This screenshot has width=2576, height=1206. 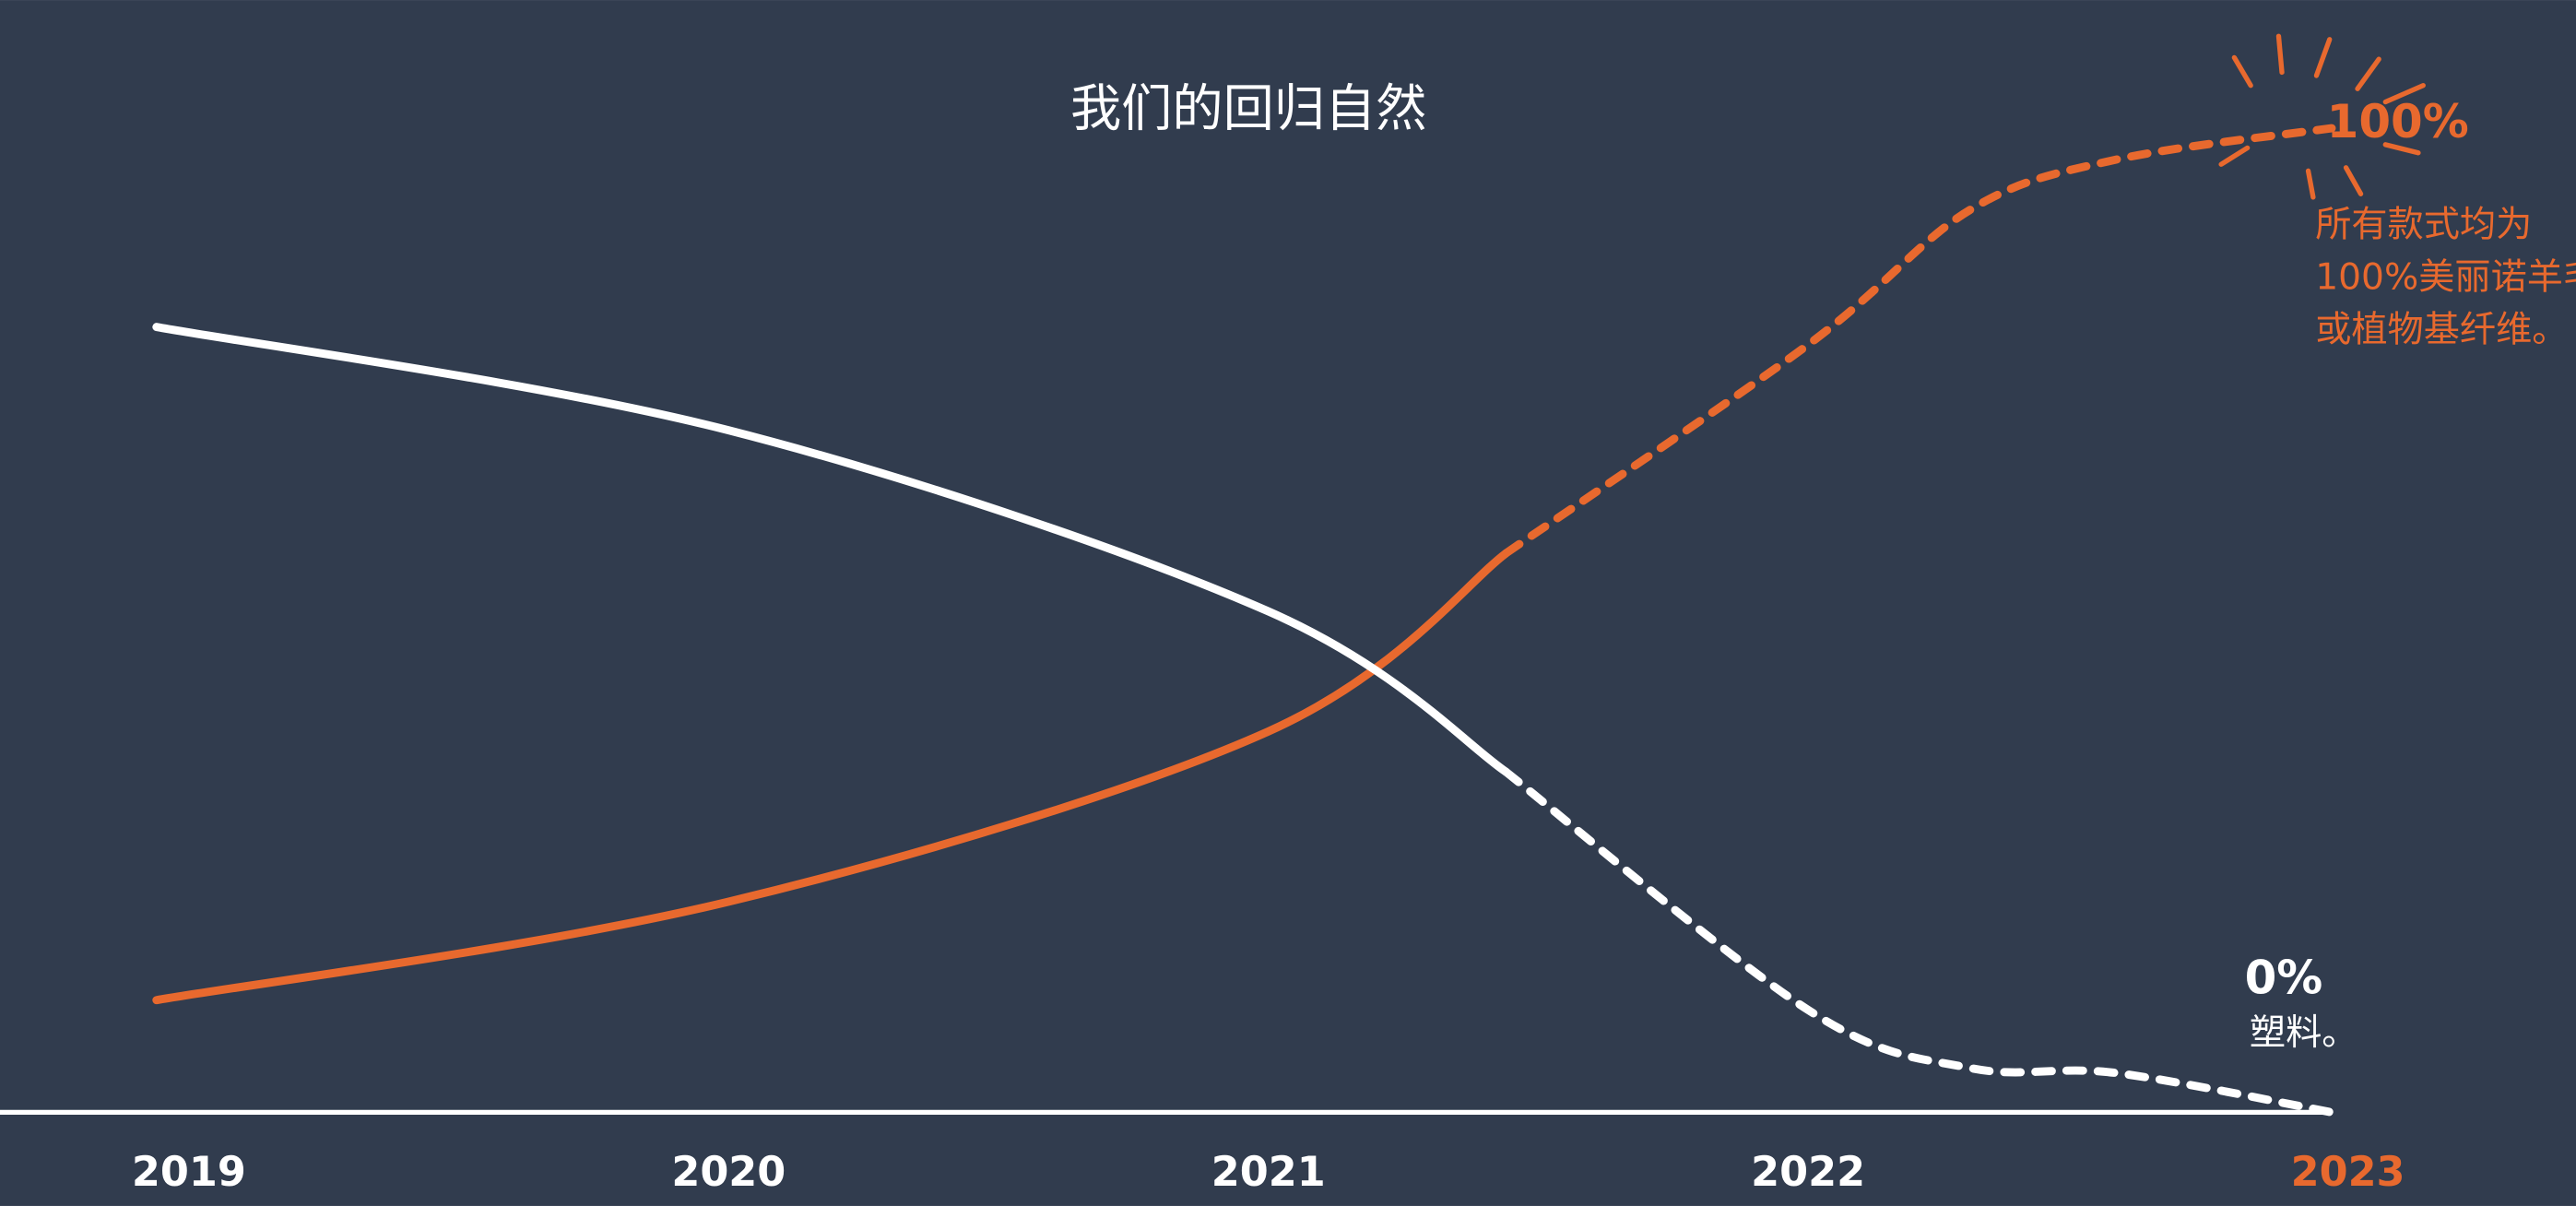 What do you see at coordinates (2445, 277) in the screenshot?
I see `annotation: 100%美丽诺羊毛` at bounding box center [2445, 277].